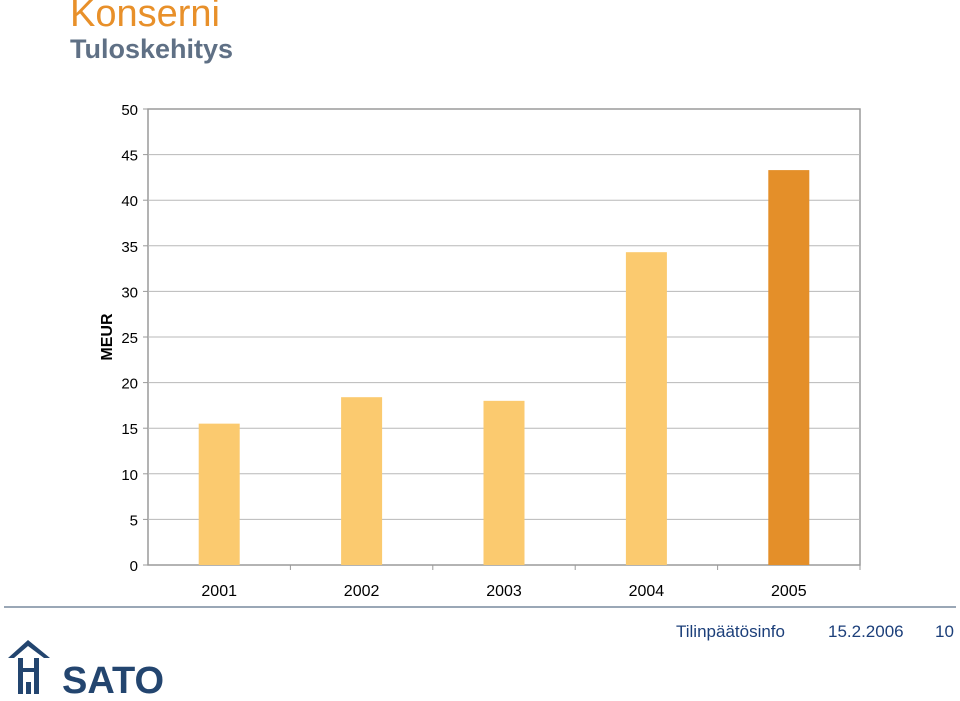 This screenshot has width=960, height=701. Describe the element at coordinates (362, 591) in the screenshot. I see `x-tick-label: 2002` at that location.